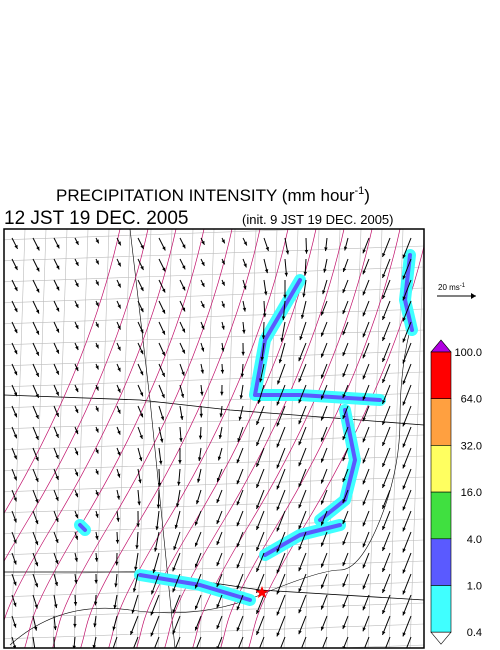 Image resolution: width=500 pixels, height=650 pixels. Describe the element at coordinates (471, 446) in the screenshot. I see `colorbar-label: 32.0` at that location.